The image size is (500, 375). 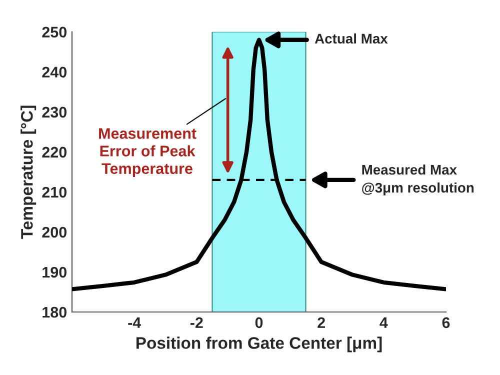 What do you see at coordinates (54, 232) in the screenshot?
I see `y-tick-label: 200` at bounding box center [54, 232].